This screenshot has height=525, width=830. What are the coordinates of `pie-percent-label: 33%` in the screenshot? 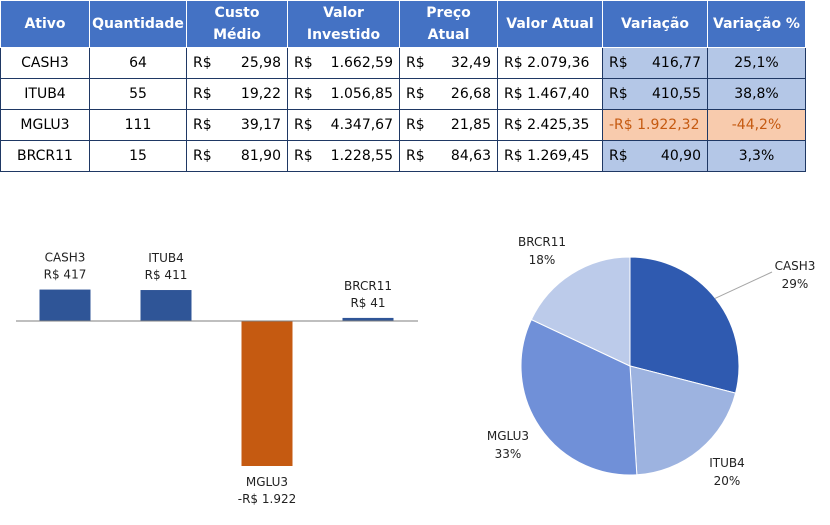 It's located at (508, 454).